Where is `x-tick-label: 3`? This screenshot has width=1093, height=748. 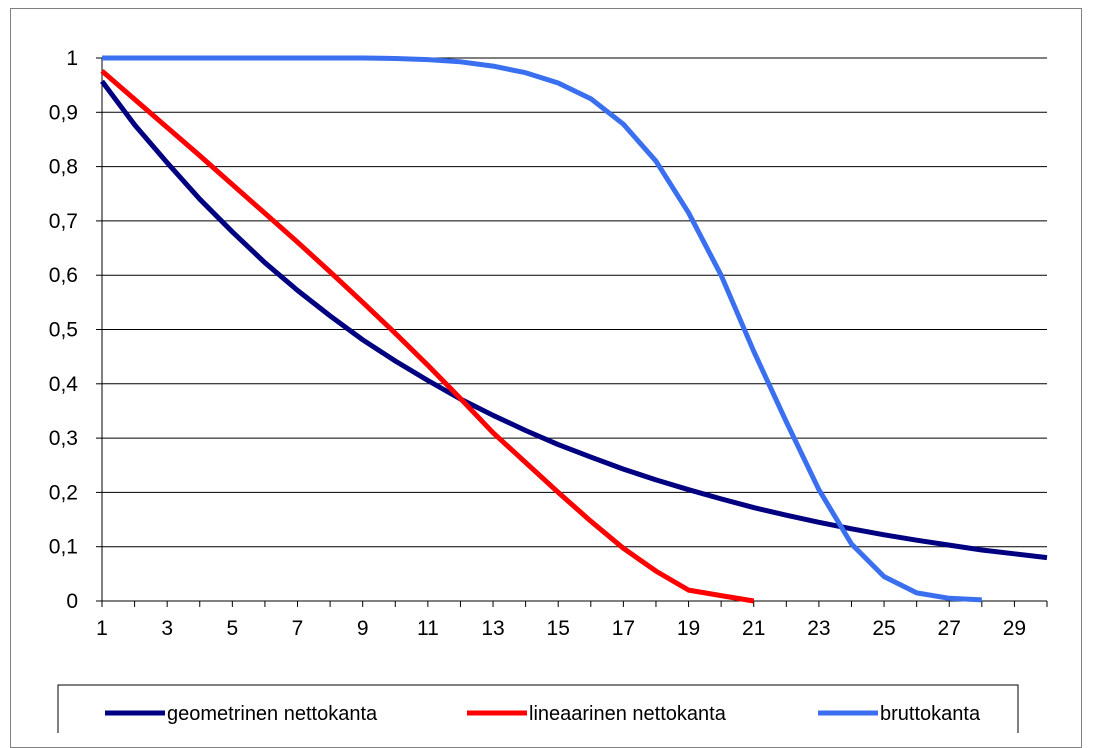
x-tick-label: 3 is located at coordinates (167, 628).